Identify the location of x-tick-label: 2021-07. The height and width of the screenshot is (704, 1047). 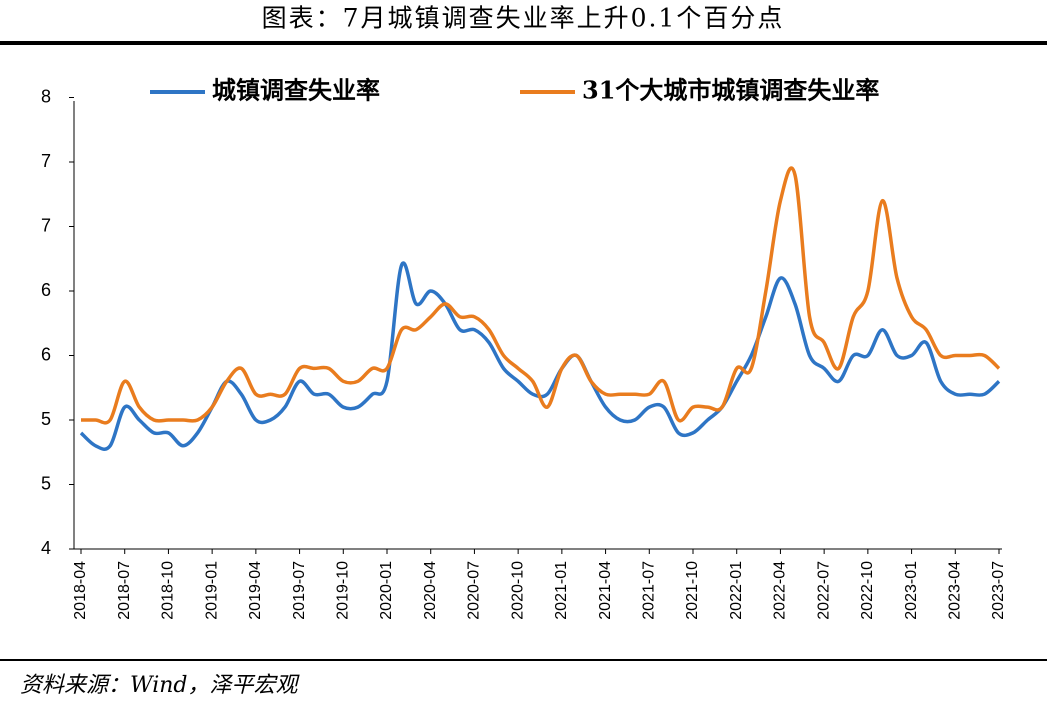
(649, 590).